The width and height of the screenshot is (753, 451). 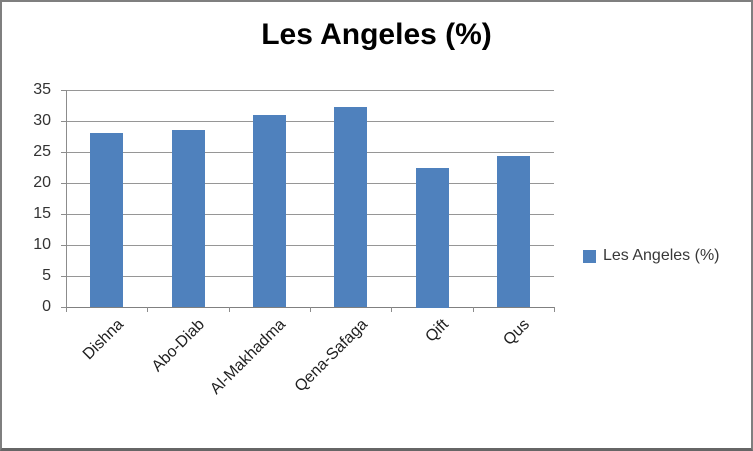 What do you see at coordinates (42, 151) in the screenshot?
I see `y-tick-label: 25` at bounding box center [42, 151].